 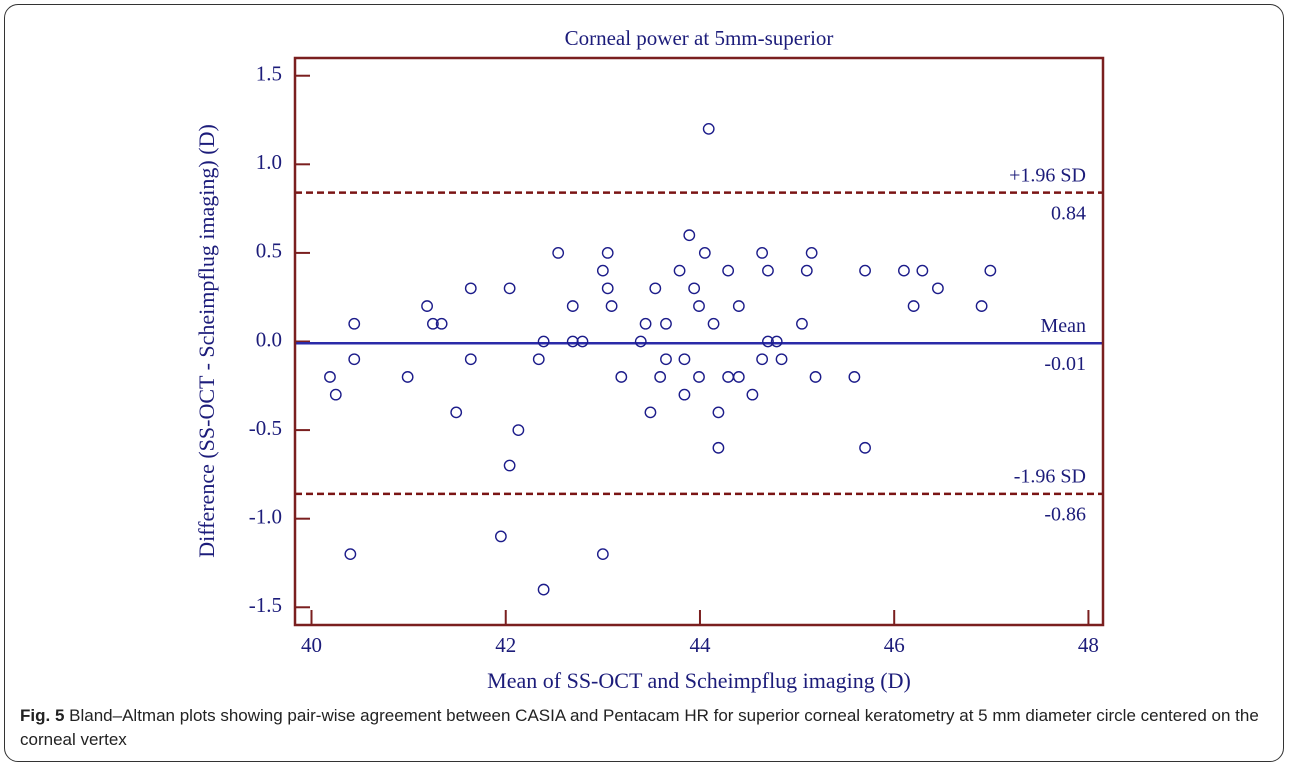 I want to click on caption-label: Fig. 5, so click(x=42, y=715).